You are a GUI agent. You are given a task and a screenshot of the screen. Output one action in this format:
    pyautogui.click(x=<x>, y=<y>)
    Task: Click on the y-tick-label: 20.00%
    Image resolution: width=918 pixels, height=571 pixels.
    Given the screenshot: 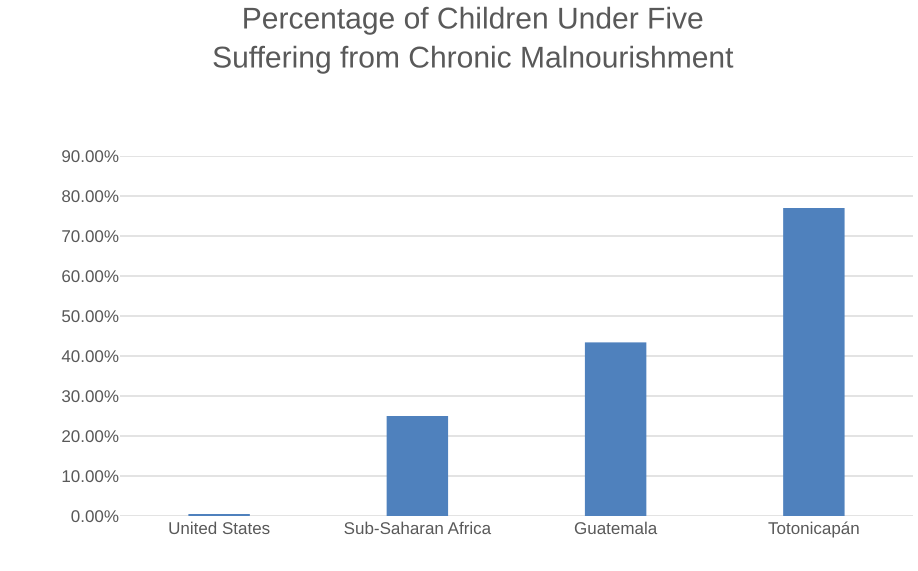 What is the action you would take?
    pyautogui.click(x=90, y=436)
    